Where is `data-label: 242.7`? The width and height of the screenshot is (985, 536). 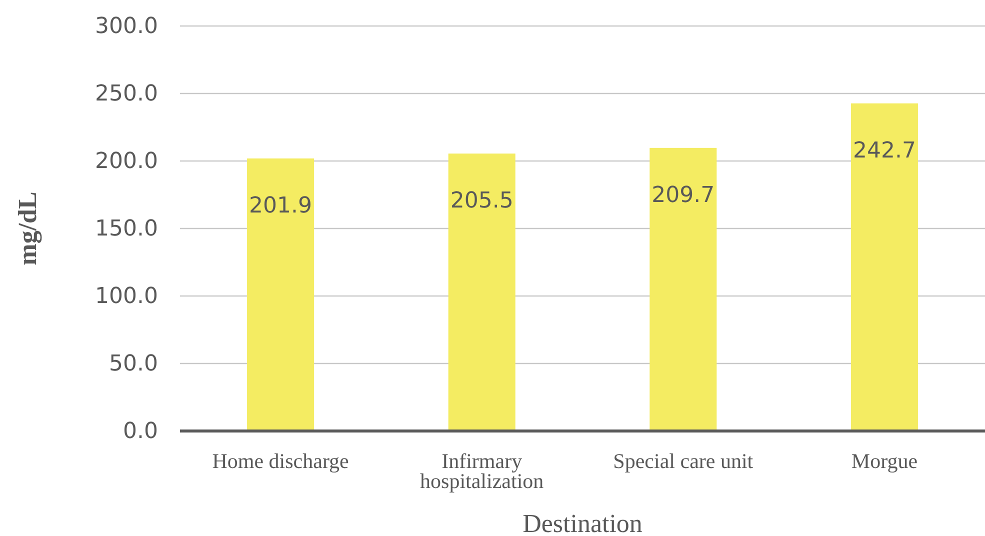 data-label: 242.7 is located at coordinates (884, 151).